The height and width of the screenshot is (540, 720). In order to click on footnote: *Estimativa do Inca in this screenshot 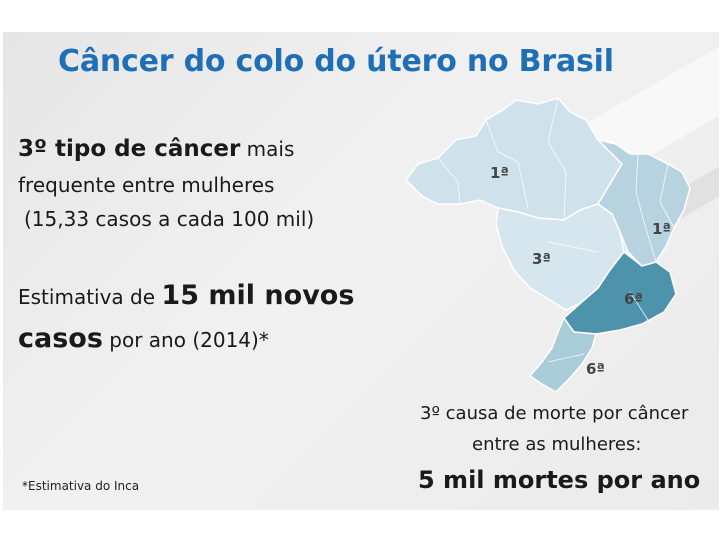, I will do `click(81, 486)`.